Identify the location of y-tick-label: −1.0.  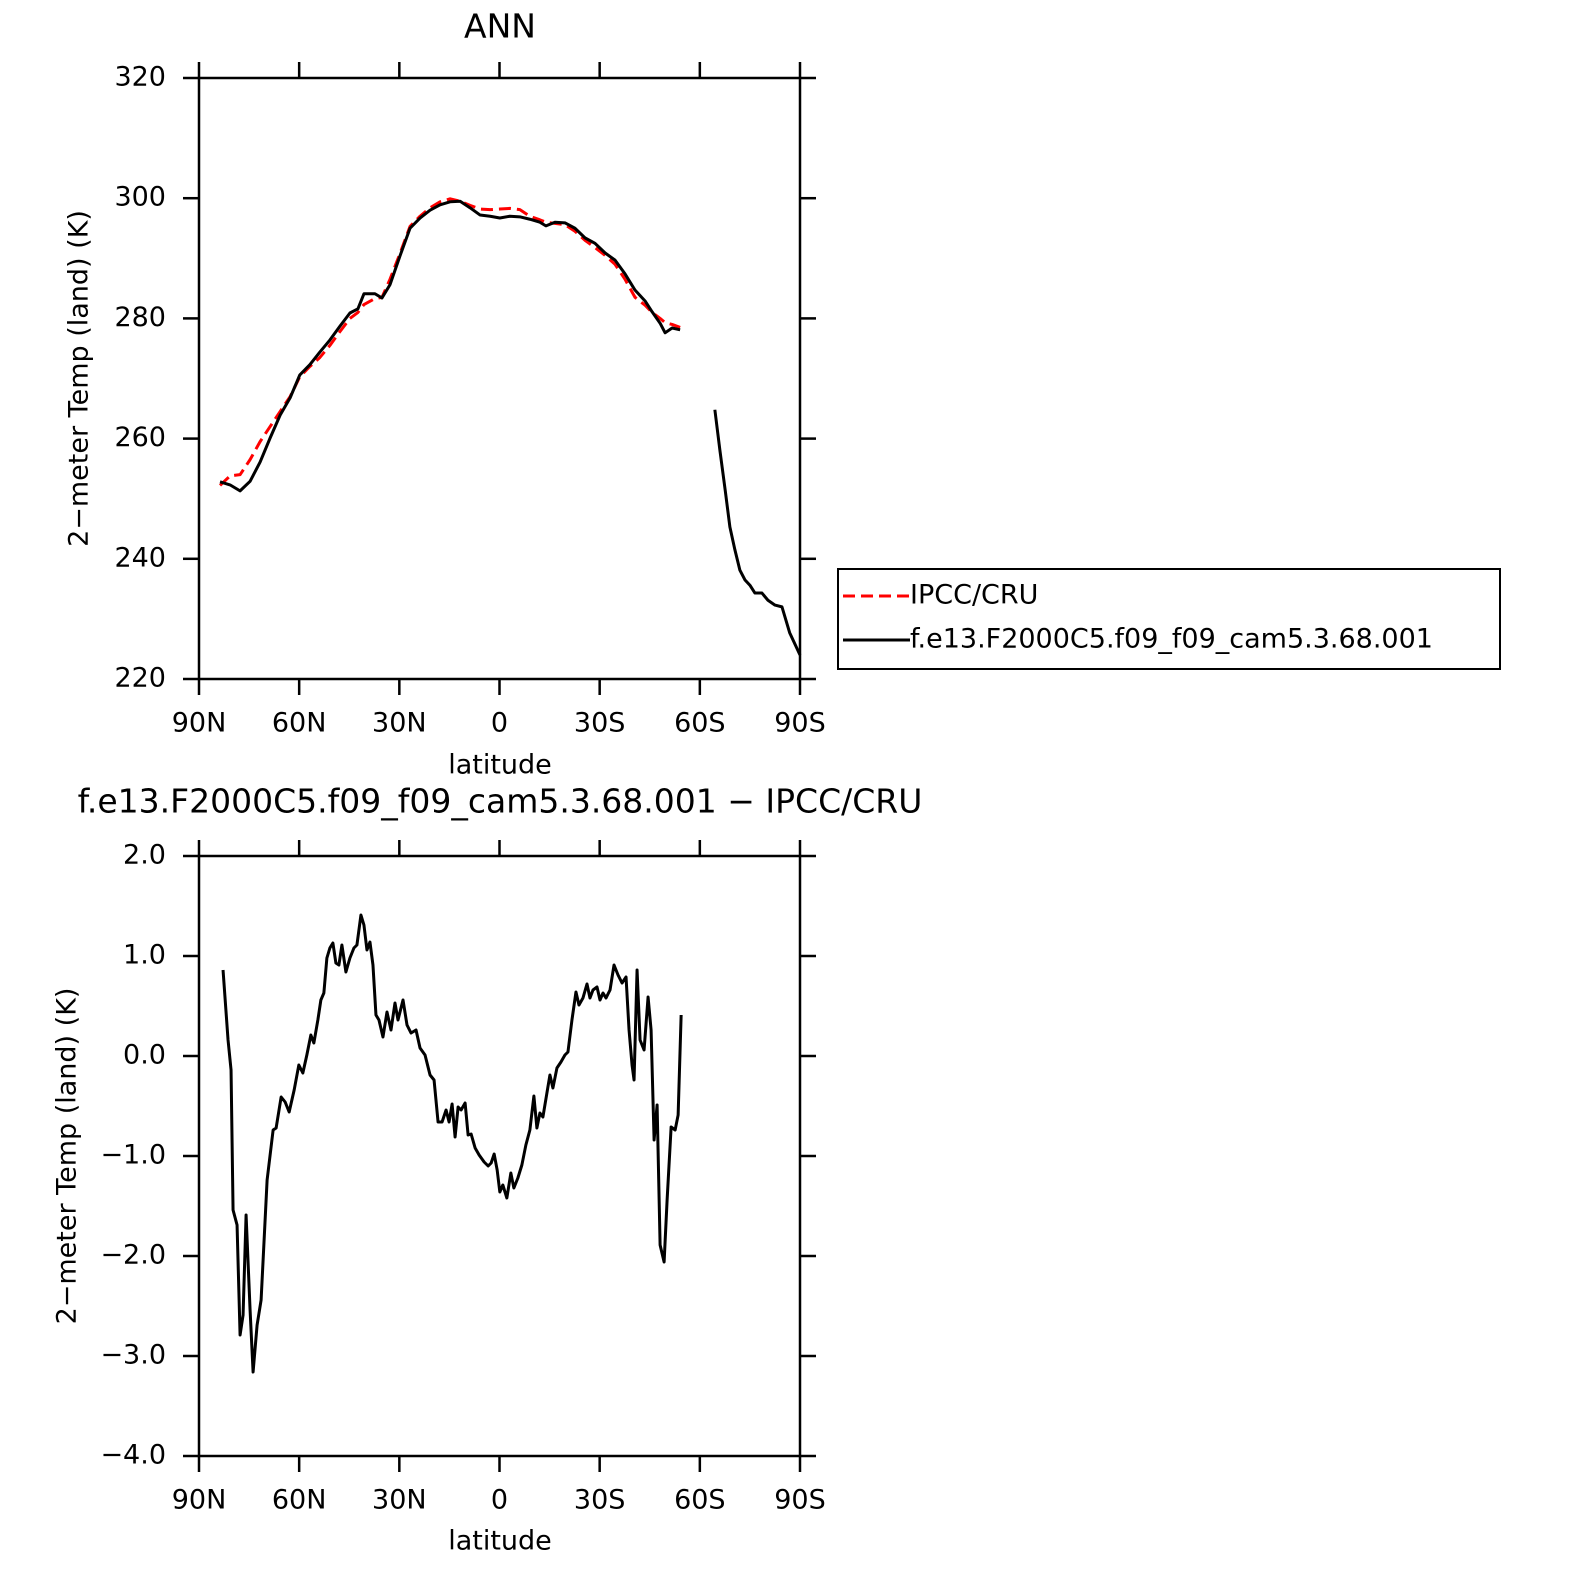
(133, 1155).